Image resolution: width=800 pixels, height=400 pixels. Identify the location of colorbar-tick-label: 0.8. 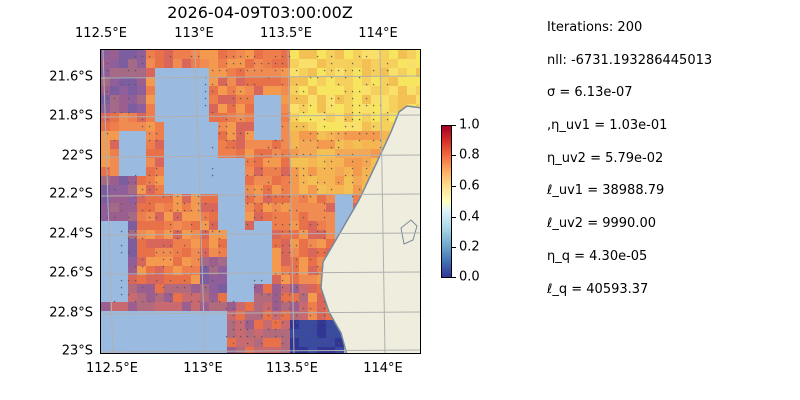
(469, 155).